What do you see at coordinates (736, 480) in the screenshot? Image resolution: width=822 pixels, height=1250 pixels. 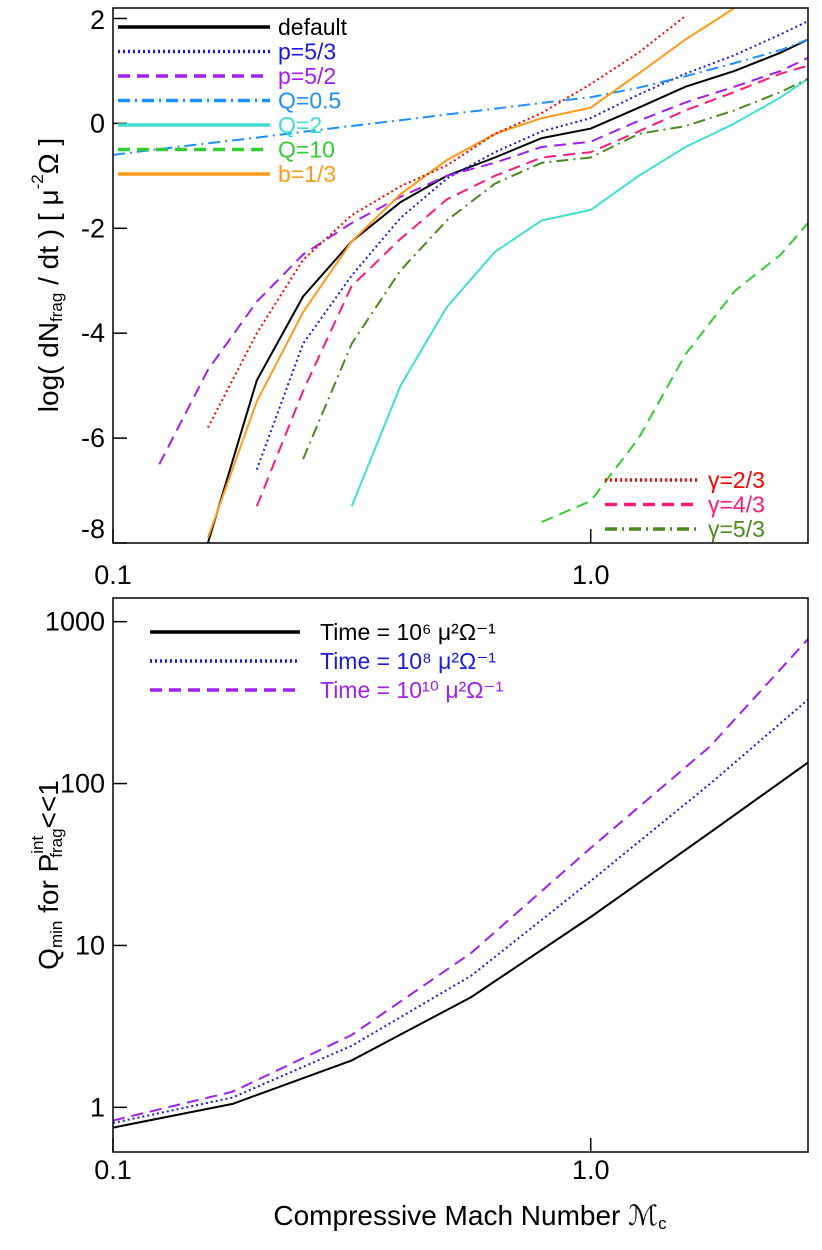 I see `legend-label: γ=2/3` at bounding box center [736, 480].